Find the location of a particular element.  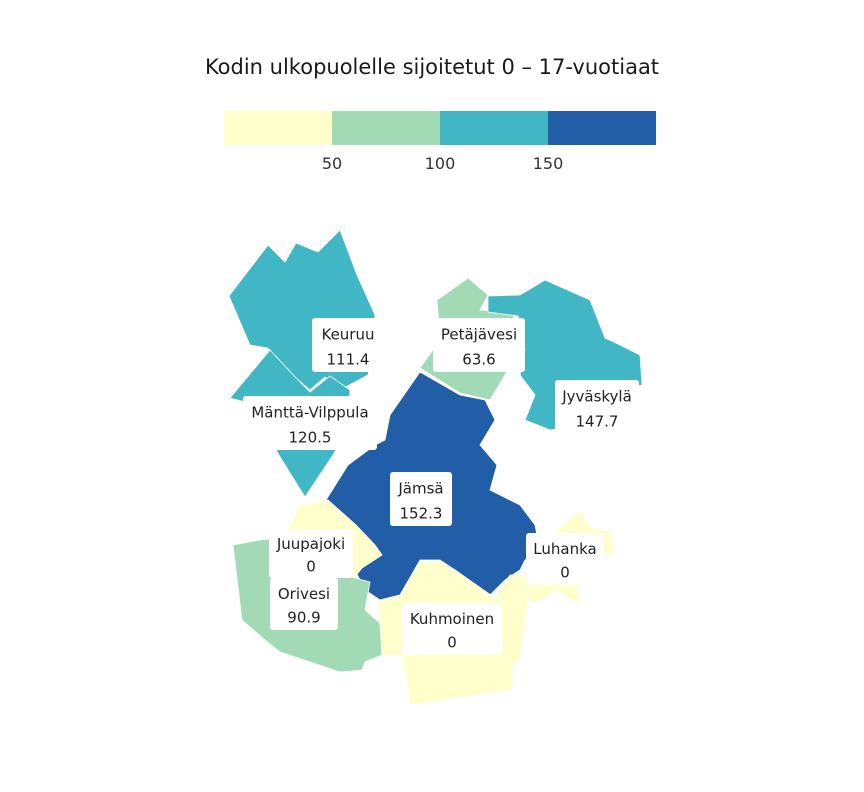

region-label-petajavesi: Petäjävesi 63.6 is located at coordinates (479, 345).